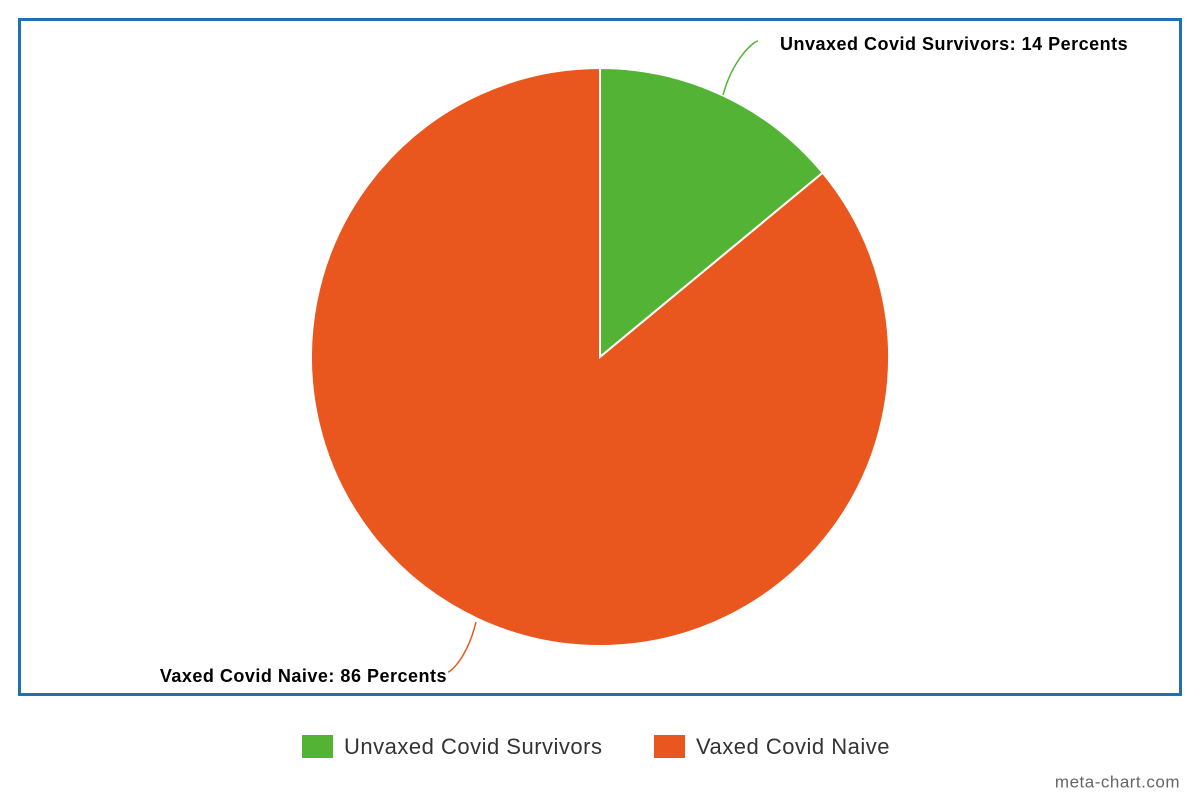  Describe the element at coordinates (954, 44) in the screenshot. I see `data-label: Unvaxed Covid Survivors: 14 Percents` at that location.